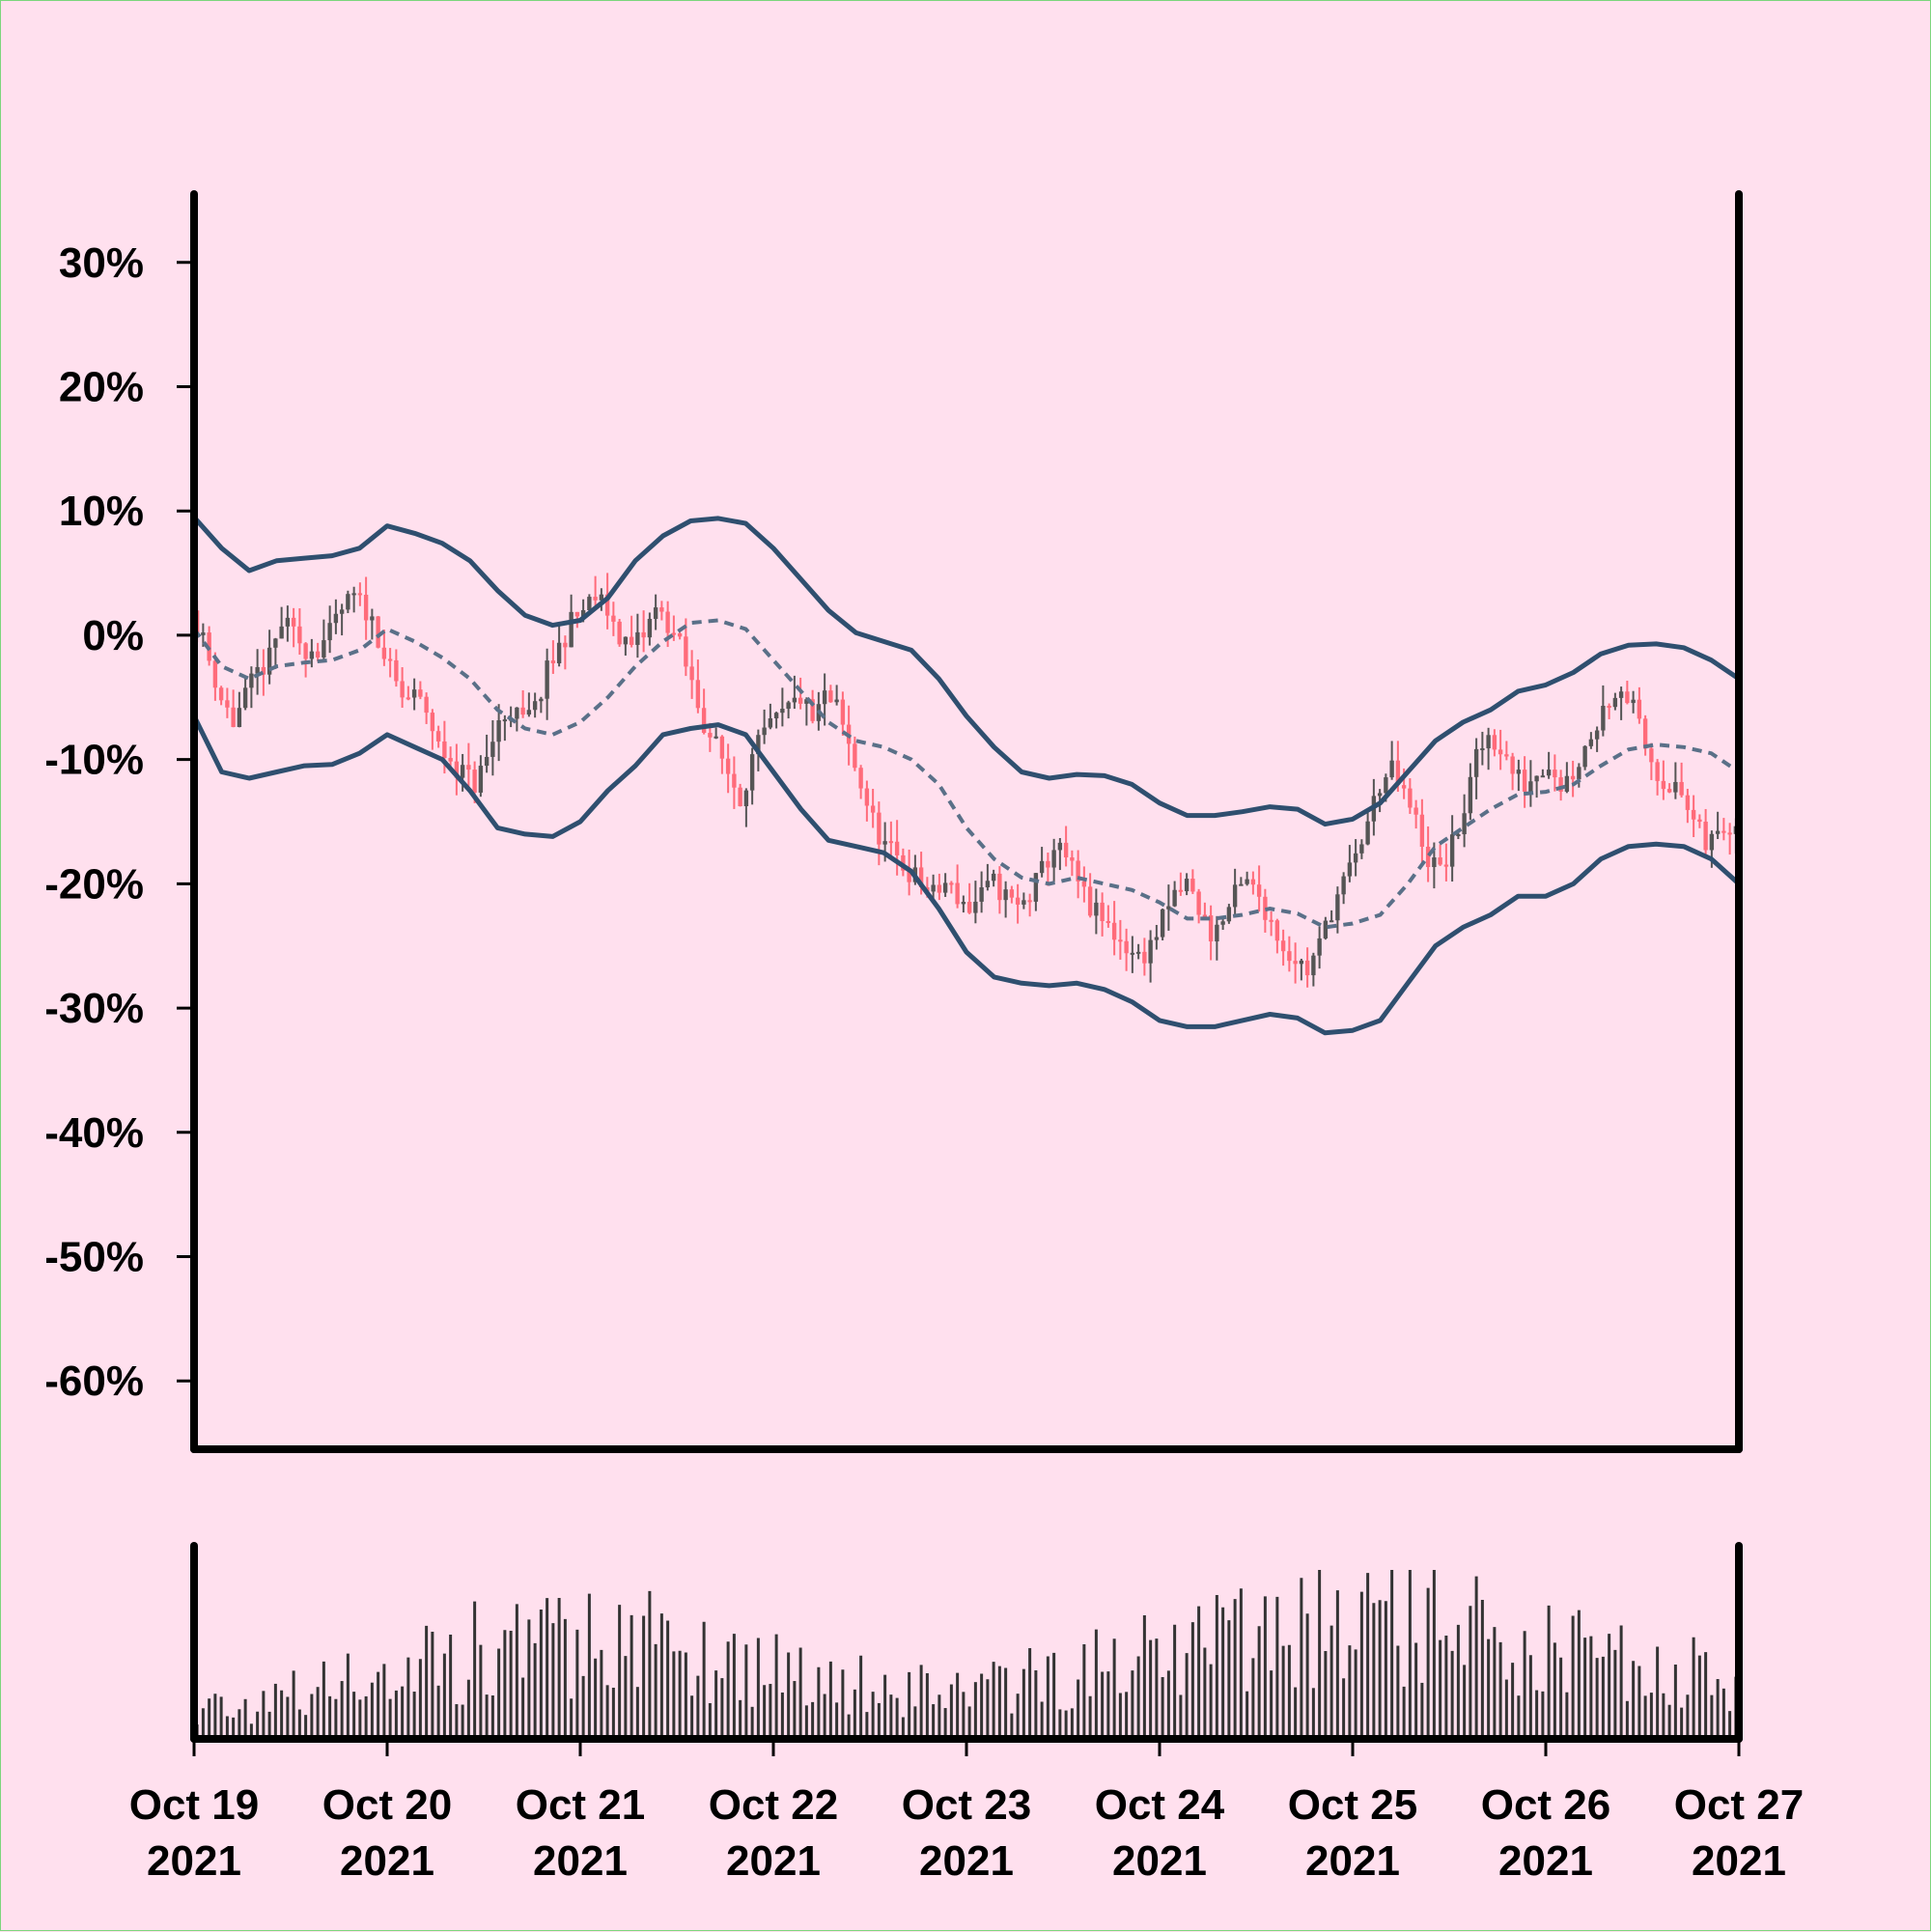 This screenshot has height=1932, width=1931. Describe the element at coordinates (101, 512) in the screenshot. I see `y-tick-label: 10%` at that location.